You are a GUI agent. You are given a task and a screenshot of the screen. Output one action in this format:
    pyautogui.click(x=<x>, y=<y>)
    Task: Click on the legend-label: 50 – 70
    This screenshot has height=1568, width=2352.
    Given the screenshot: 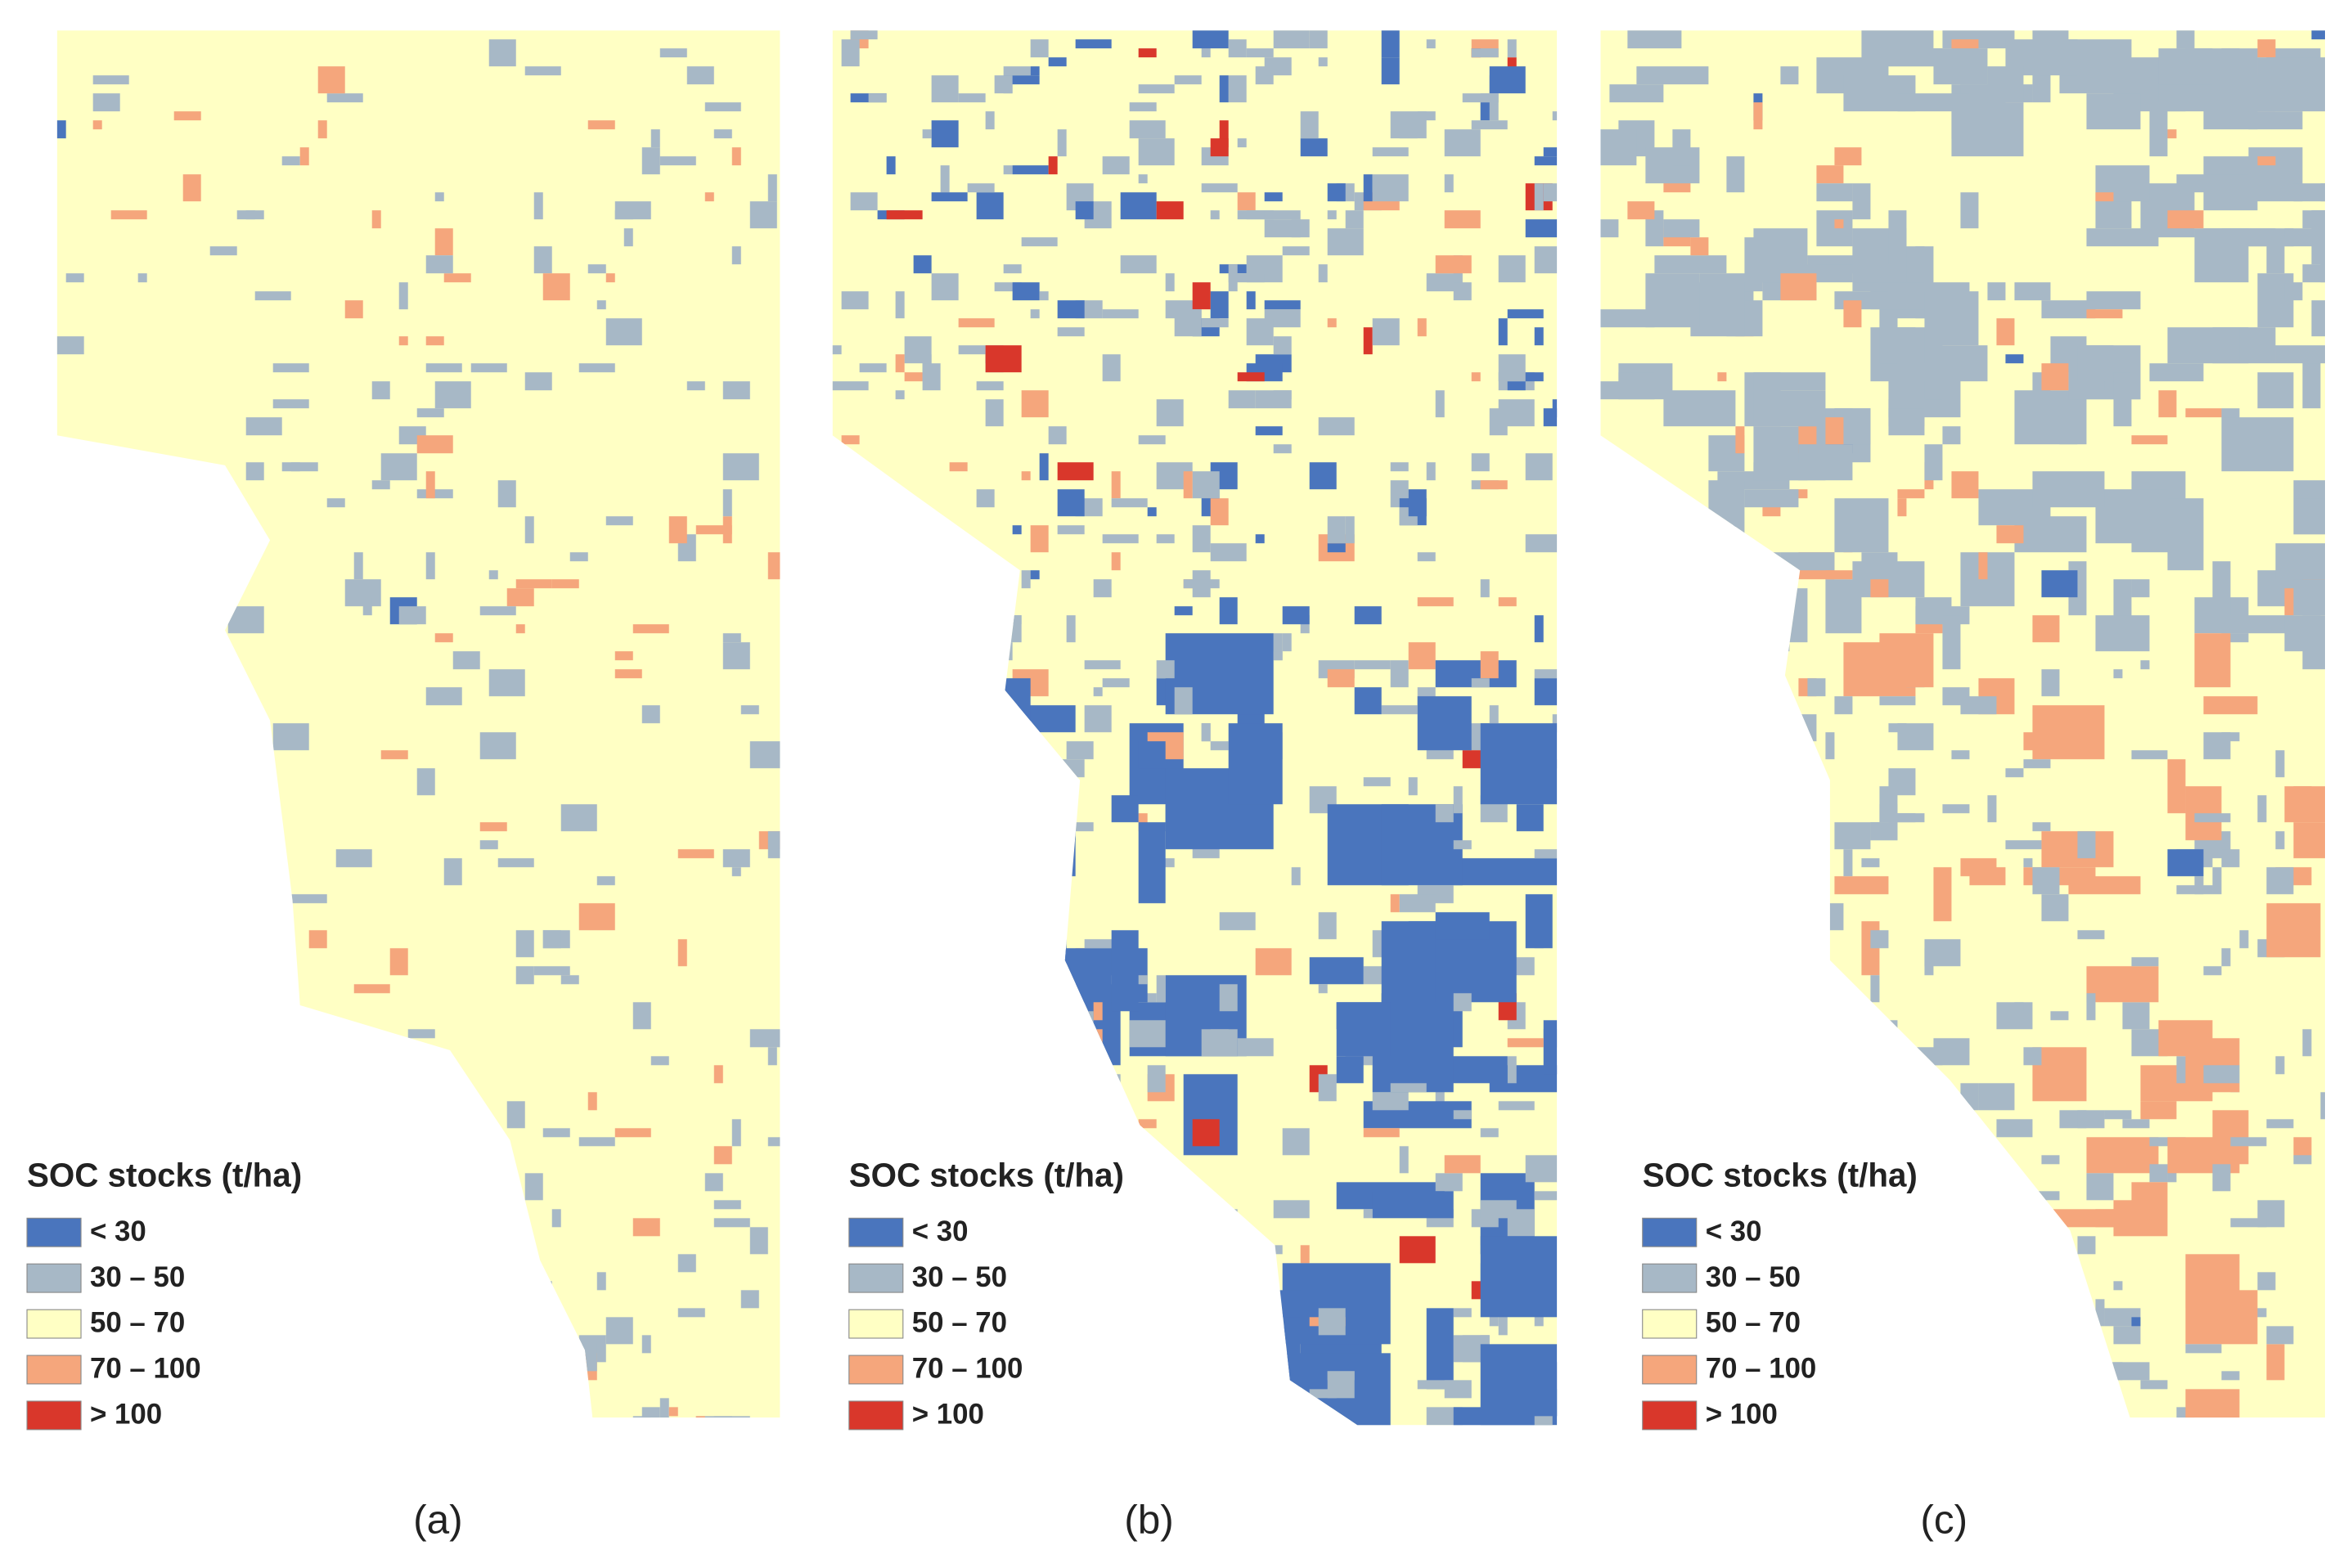 What is the action you would take?
    pyautogui.click(x=137, y=1323)
    